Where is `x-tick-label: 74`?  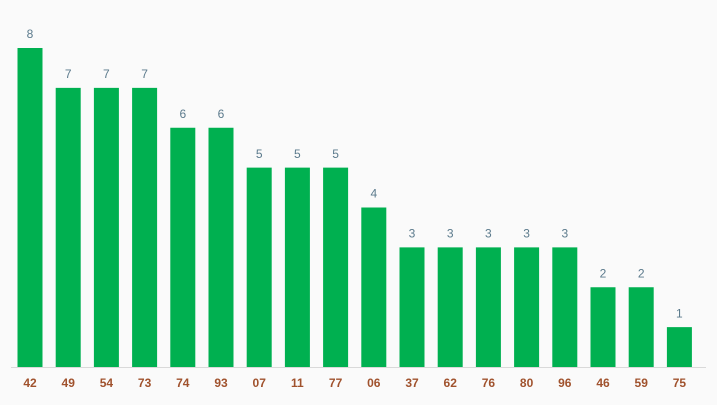
x-tick-label: 74 is located at coordinates (183, 383).